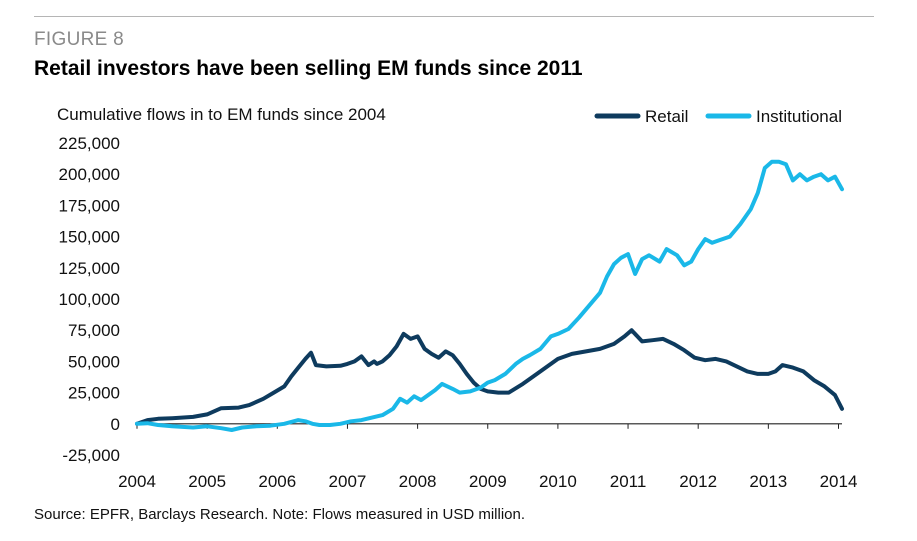  I want to click on y-tick-label: 50,000, so click(94, 361).